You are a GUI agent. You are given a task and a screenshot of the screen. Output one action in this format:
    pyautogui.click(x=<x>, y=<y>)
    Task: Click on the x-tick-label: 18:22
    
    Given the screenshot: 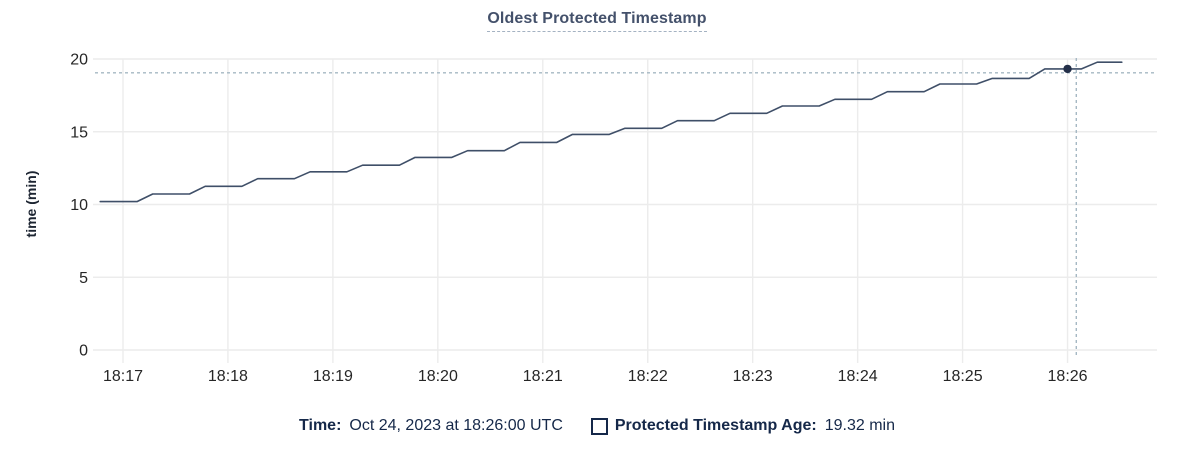 What is the action you would take?
    pyautogui.click(x=648, y=376)
    